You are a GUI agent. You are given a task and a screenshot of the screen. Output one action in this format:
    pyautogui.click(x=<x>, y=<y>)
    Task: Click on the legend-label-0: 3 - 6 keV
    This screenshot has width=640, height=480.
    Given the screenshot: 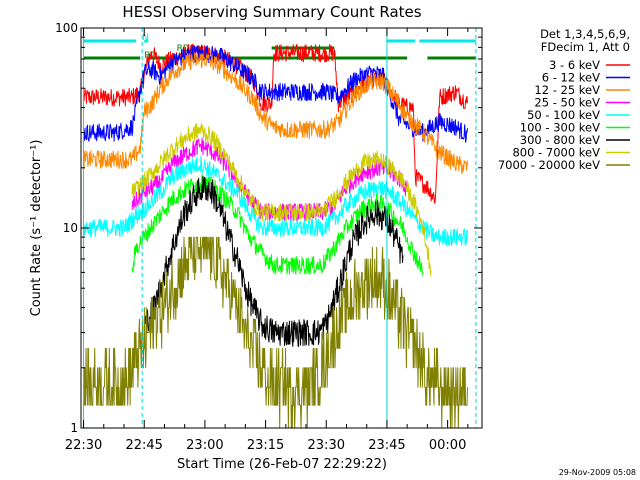 What is the action you would take?
    pyautogui.click(x=574, y=65)
    